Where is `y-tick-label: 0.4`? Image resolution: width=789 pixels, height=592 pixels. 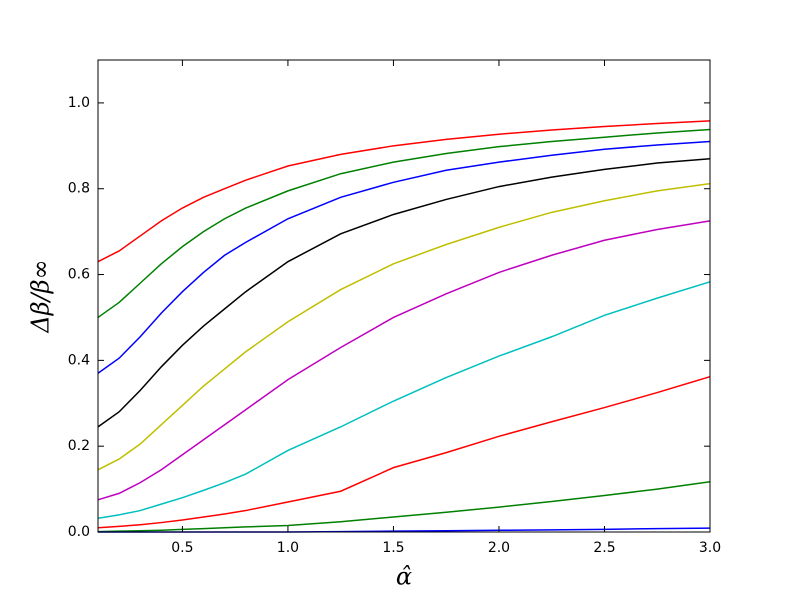 y-tick-label: 0.4 is located at coordinates (79, 360).